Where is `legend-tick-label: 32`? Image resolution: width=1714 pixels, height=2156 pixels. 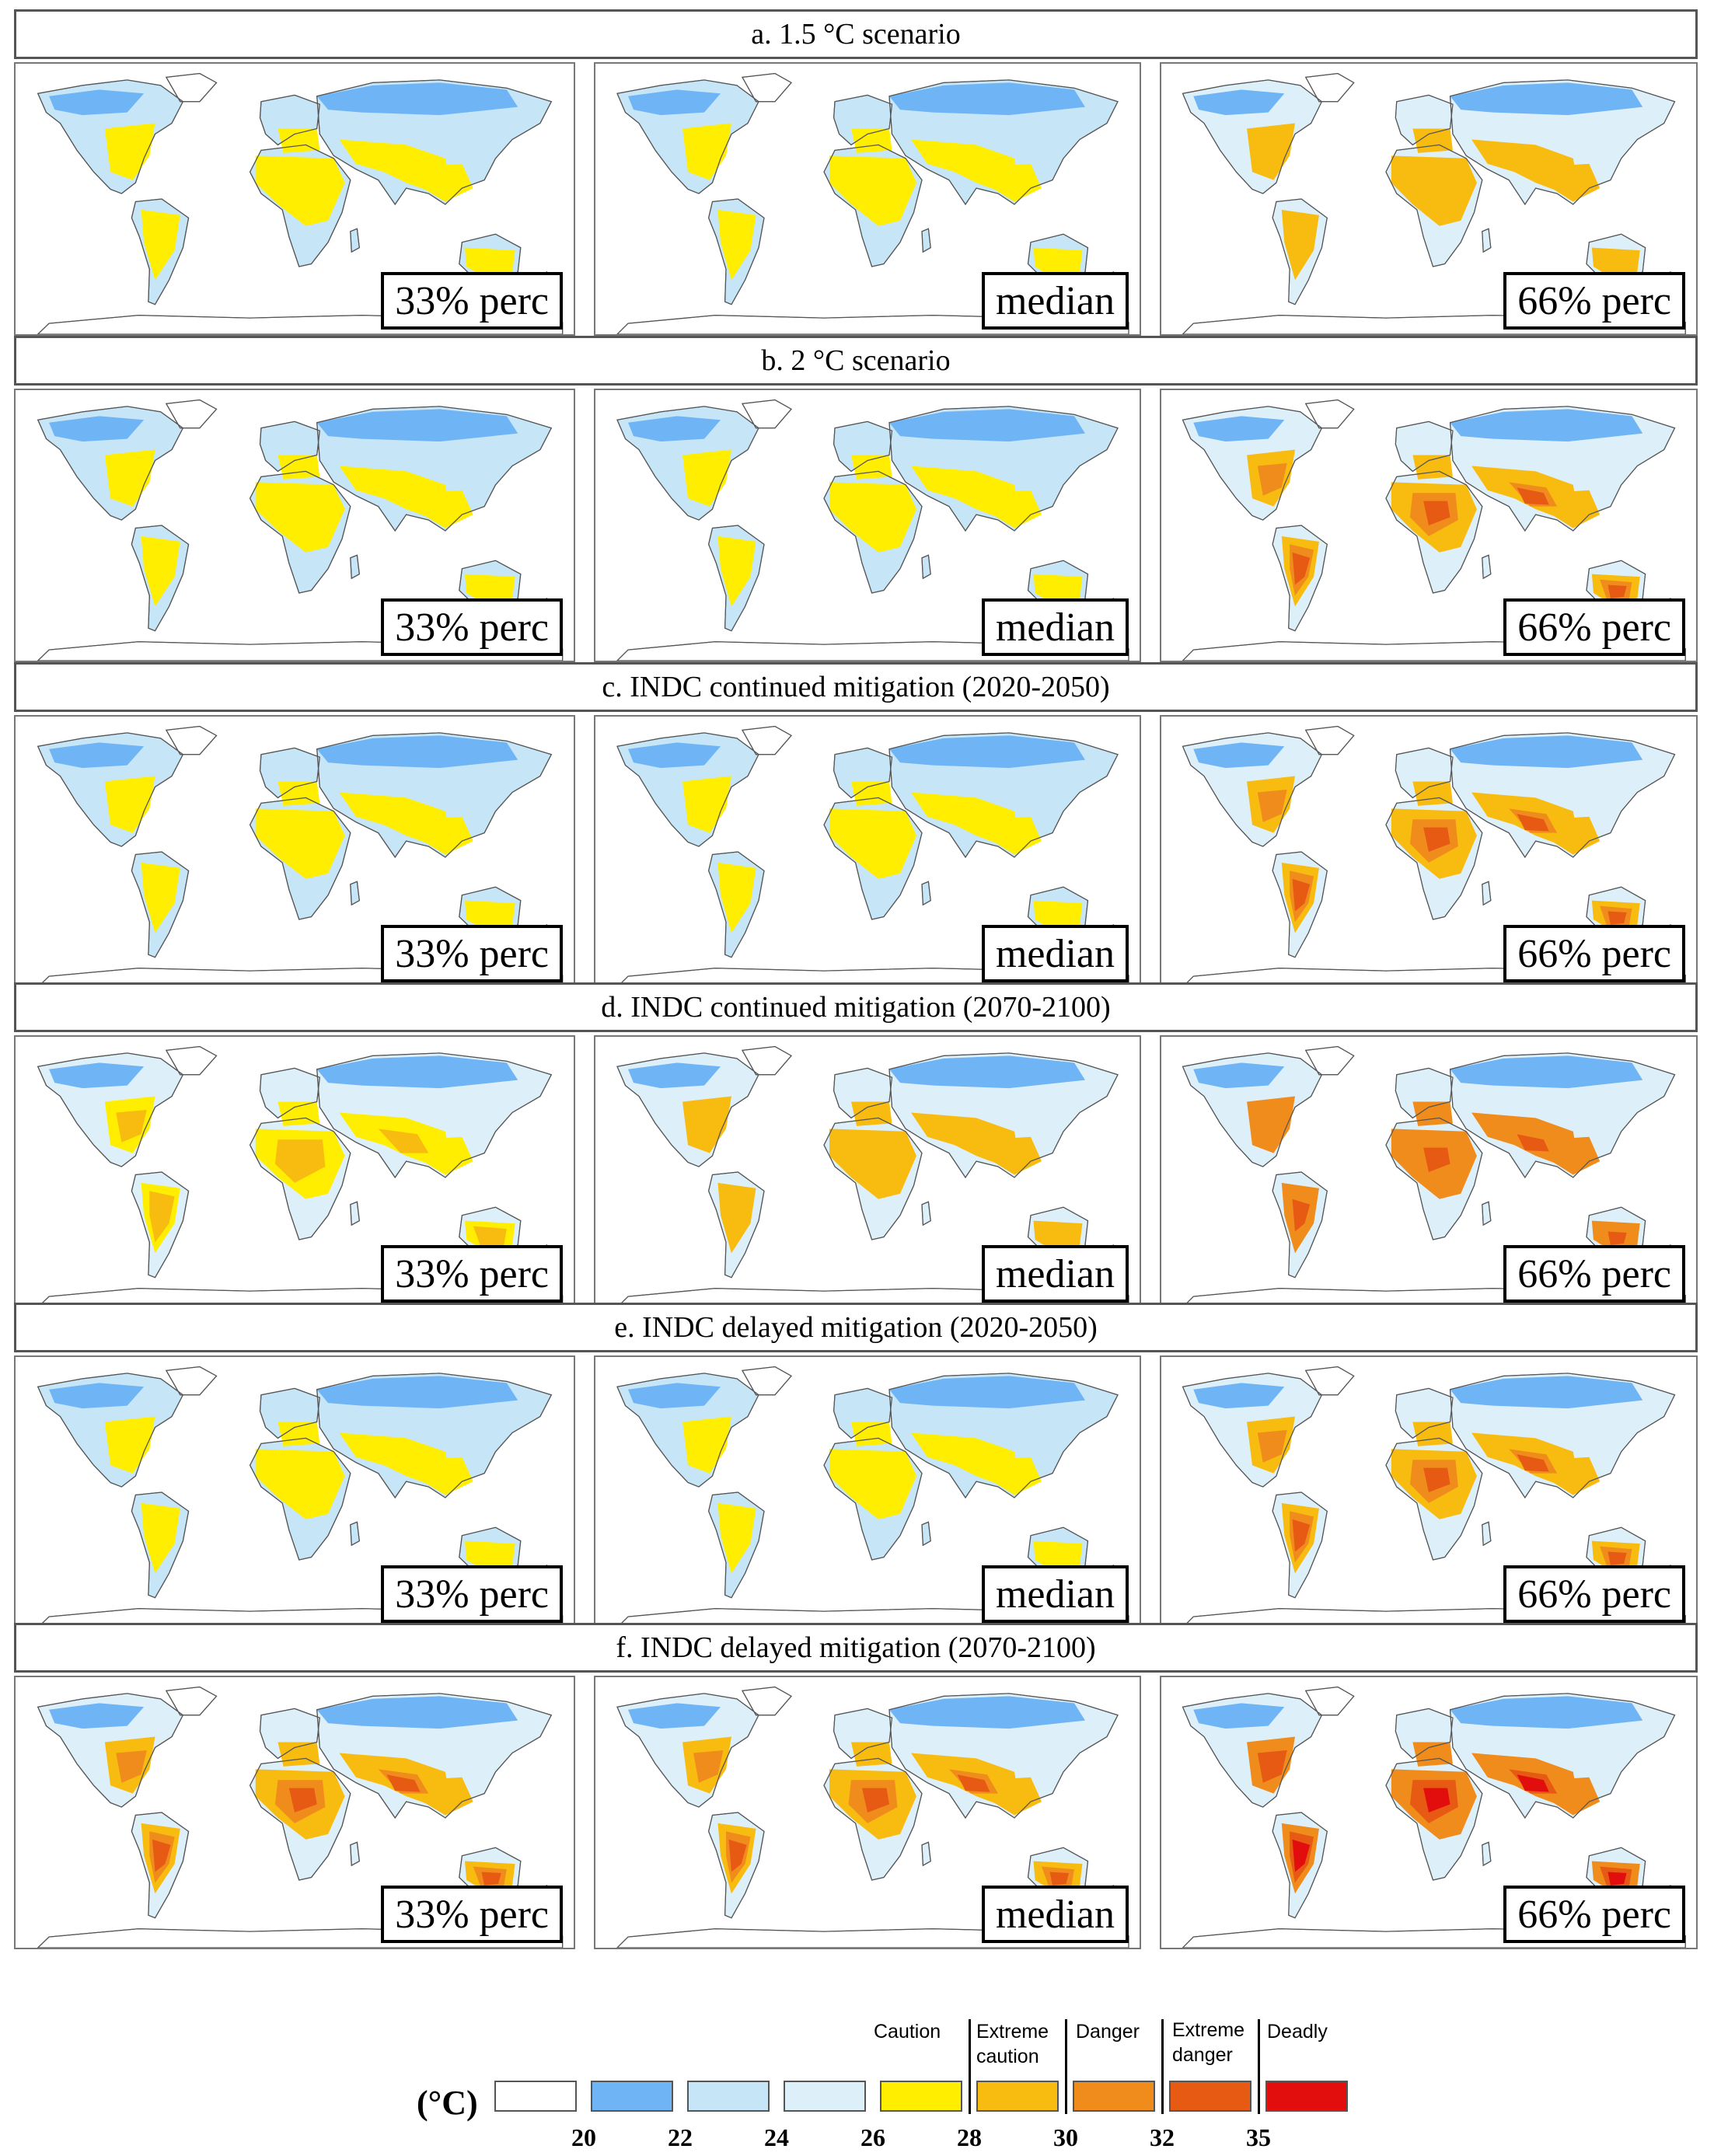
legend-tick-label: 32 is located at coordinates (1162, 2137).